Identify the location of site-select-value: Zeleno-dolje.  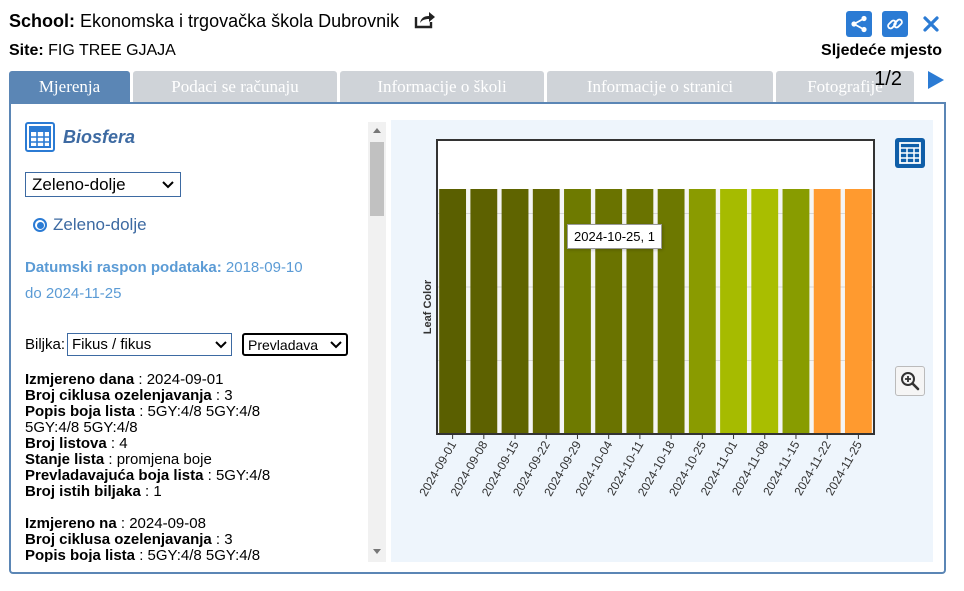
(79, 184).